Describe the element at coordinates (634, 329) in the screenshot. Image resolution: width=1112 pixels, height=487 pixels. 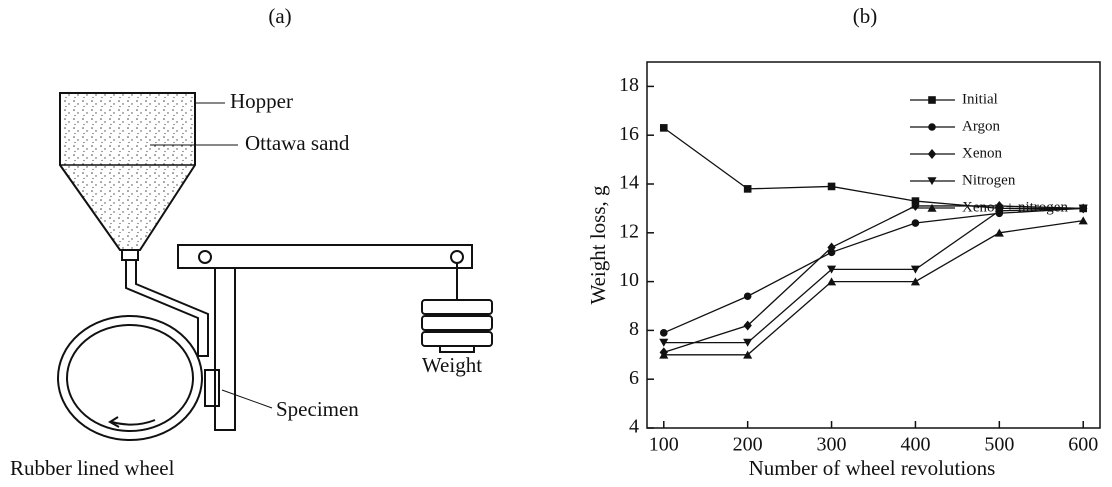
I see `y-tick-label: 8` at that location.